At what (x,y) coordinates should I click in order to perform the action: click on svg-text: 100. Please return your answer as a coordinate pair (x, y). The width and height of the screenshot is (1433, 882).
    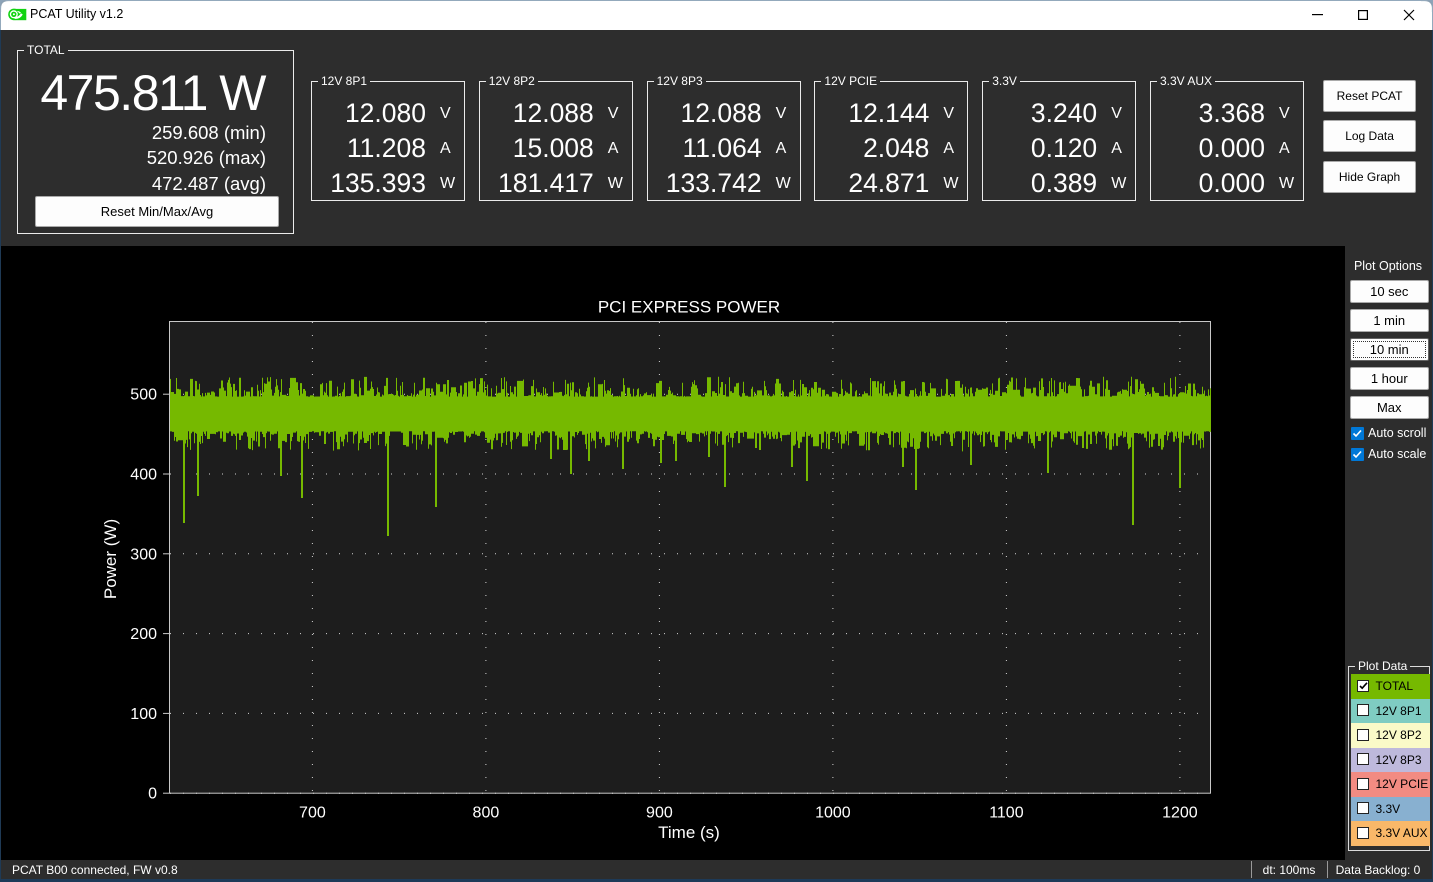
    Looking at the image, I should click on (143, 714).